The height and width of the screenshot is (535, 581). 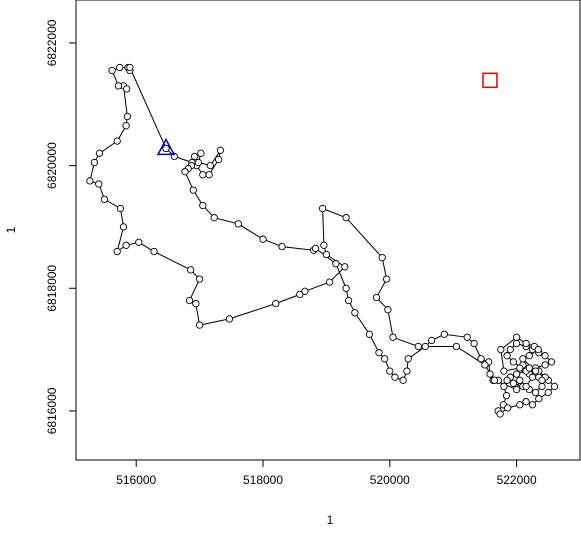 What do you see at coordinates (52, 165) in the screenshot?
I see `y-tick-label: 6820000` at bounding box center [52, 165].